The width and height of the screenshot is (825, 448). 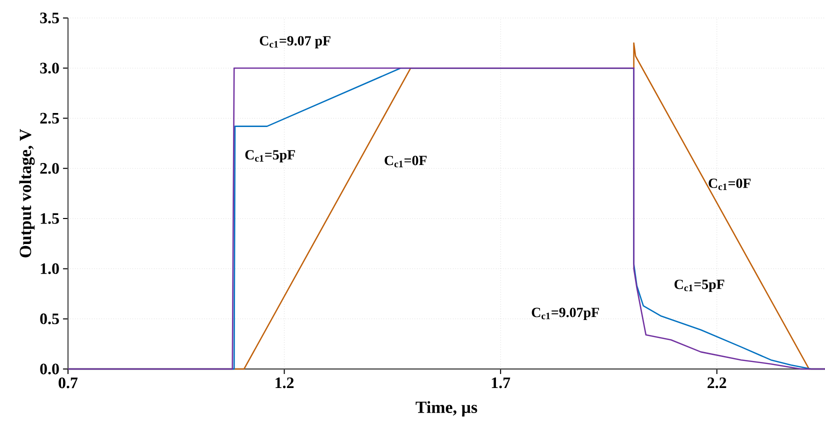 I want to click on y-tick-label: 3.0, so click(x=49, y=68).